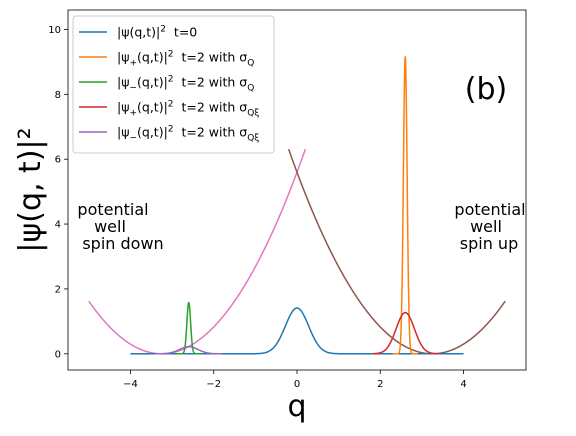 The height and width of the screenshot is (436, 576). I want to click on y-axis-ticks: 0 2 4 6 8 10, so click(58, 192).